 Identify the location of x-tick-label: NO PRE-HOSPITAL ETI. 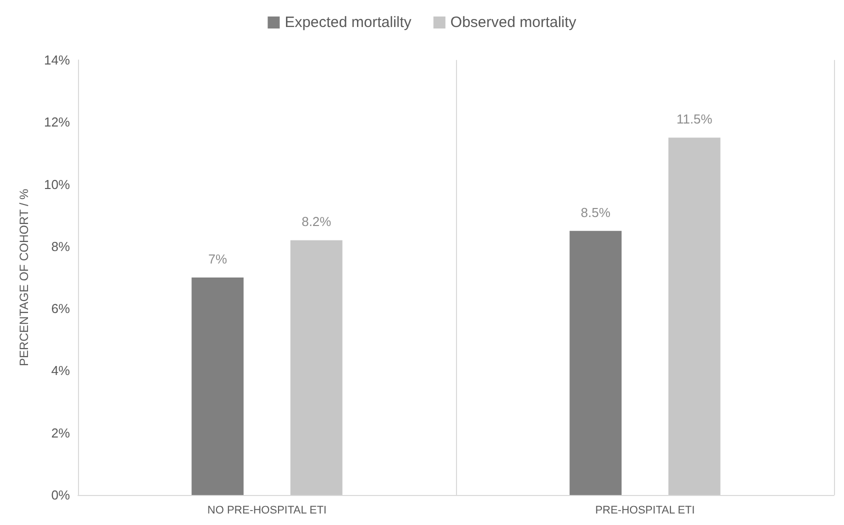
(267, 510).